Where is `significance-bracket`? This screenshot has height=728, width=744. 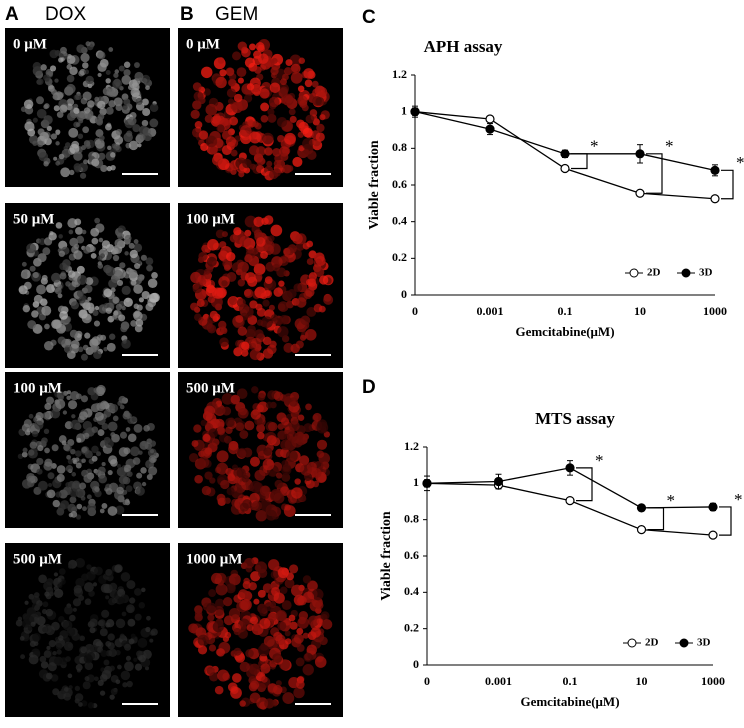 significance-bracket is located at coordinates (579, 161).